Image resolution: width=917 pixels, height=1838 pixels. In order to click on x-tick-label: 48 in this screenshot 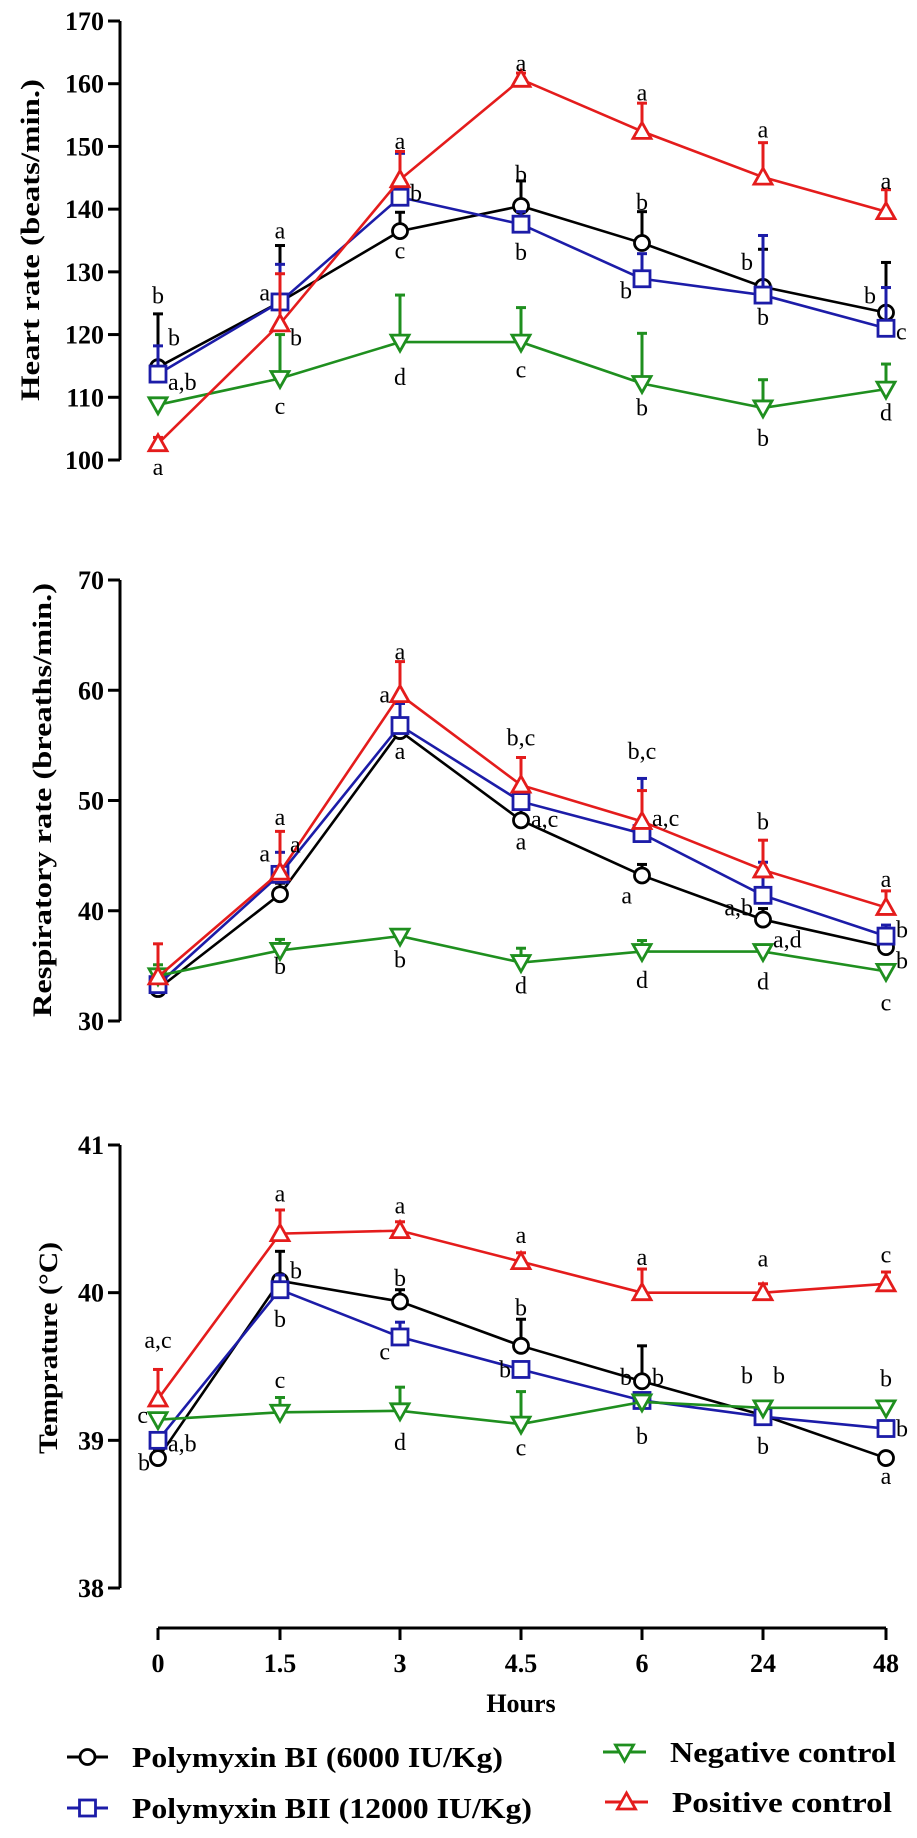, I will do `click(886, 1663)`.